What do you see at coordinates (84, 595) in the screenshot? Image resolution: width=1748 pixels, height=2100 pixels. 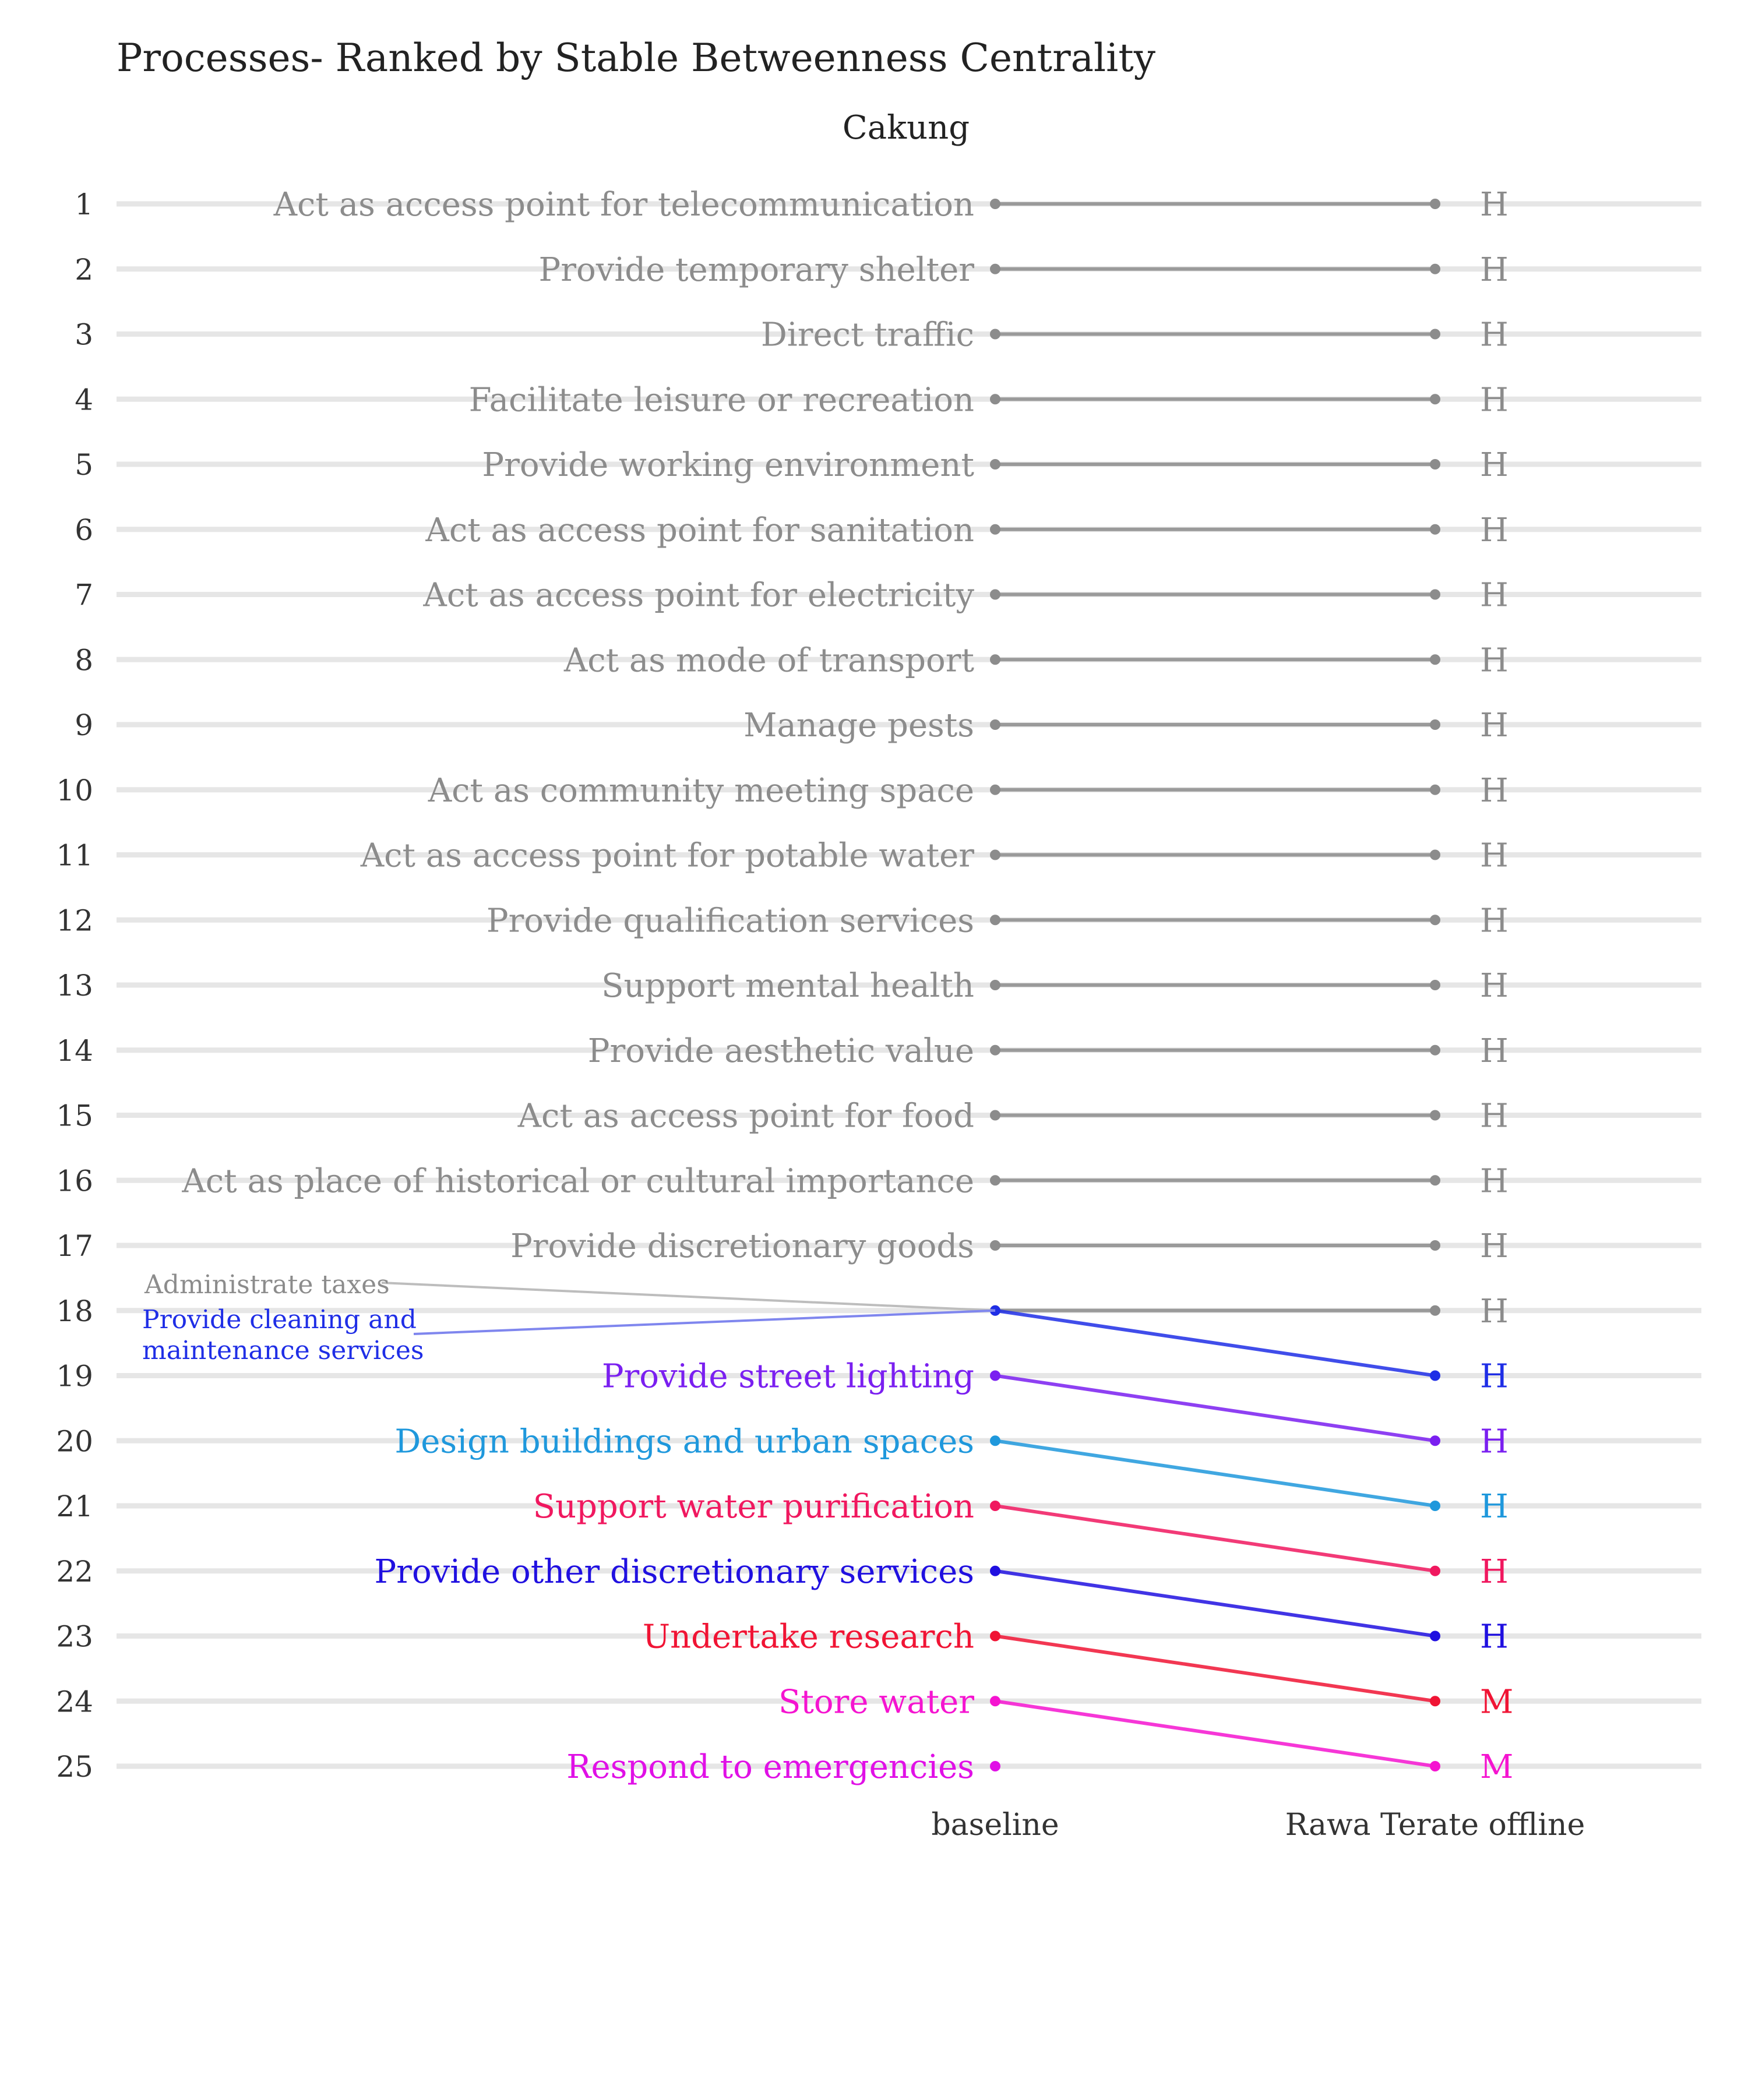 I see `rank-label-7: 7` at bounding box center [84, 595].